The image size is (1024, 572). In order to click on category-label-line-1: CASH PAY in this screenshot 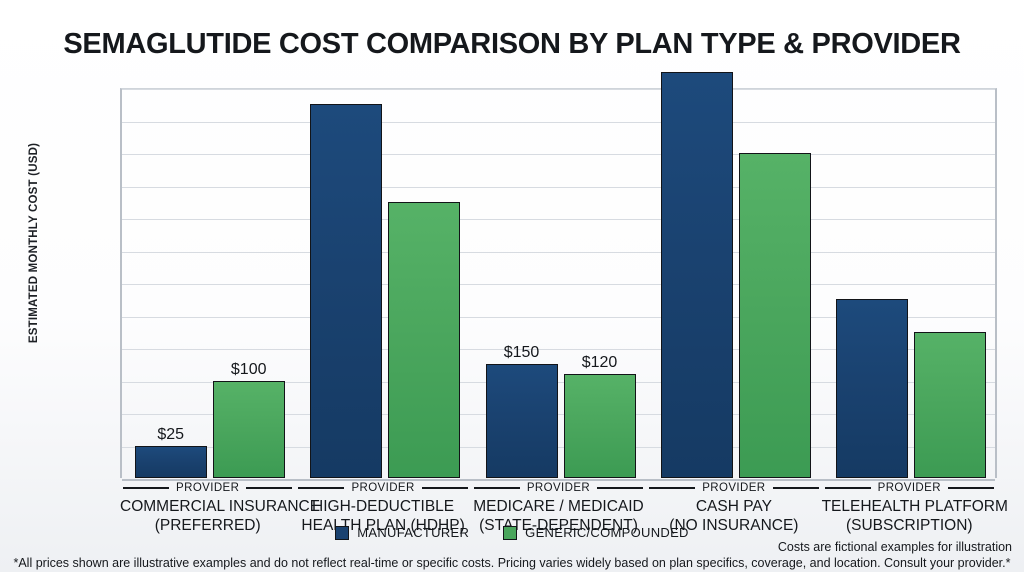, I will do `click(733, 506)`.